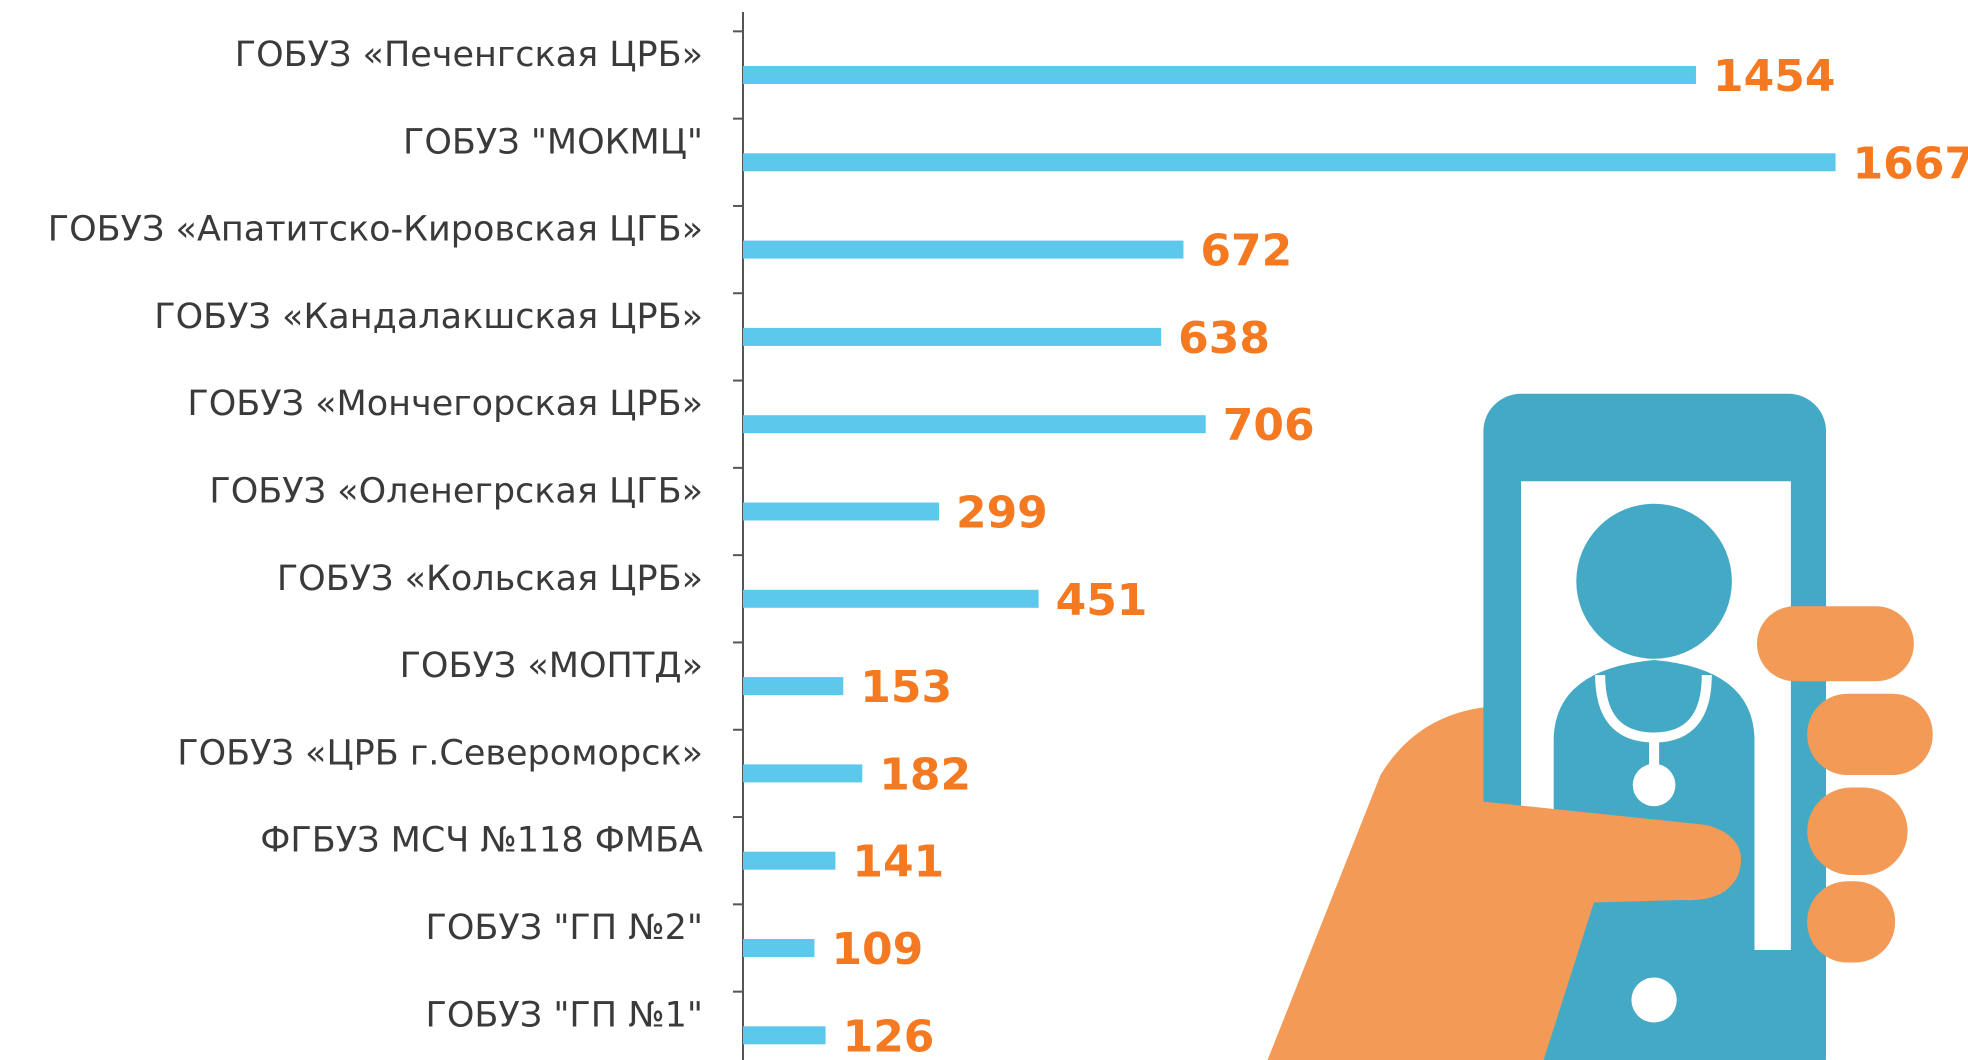 Image resolution: width=1968 pixels, height=1060 pixels. Describe the element at coordinates (906, 687) in the screenshot. I see `value-label: 153` at that location.